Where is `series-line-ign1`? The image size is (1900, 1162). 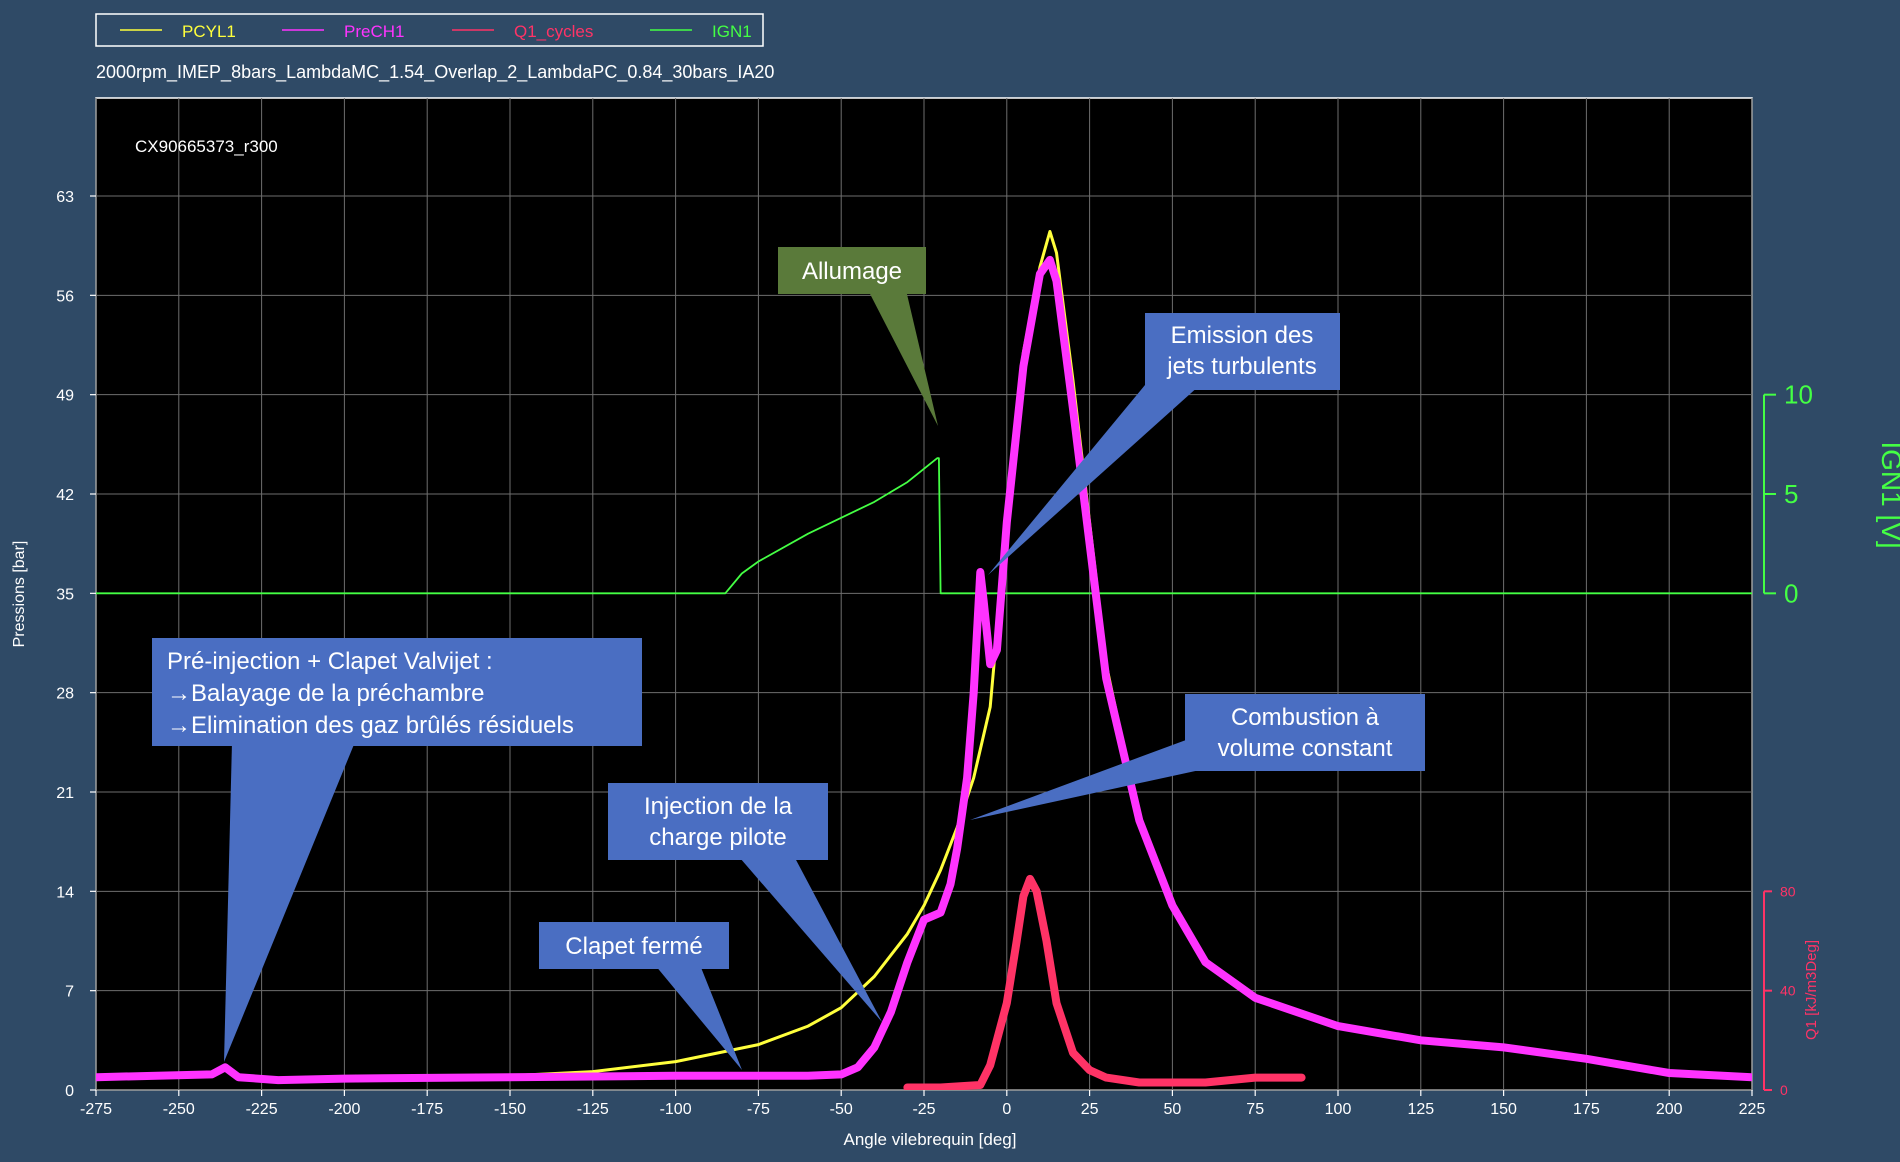
series-line-ign1 is located at coordinates (924, 526).